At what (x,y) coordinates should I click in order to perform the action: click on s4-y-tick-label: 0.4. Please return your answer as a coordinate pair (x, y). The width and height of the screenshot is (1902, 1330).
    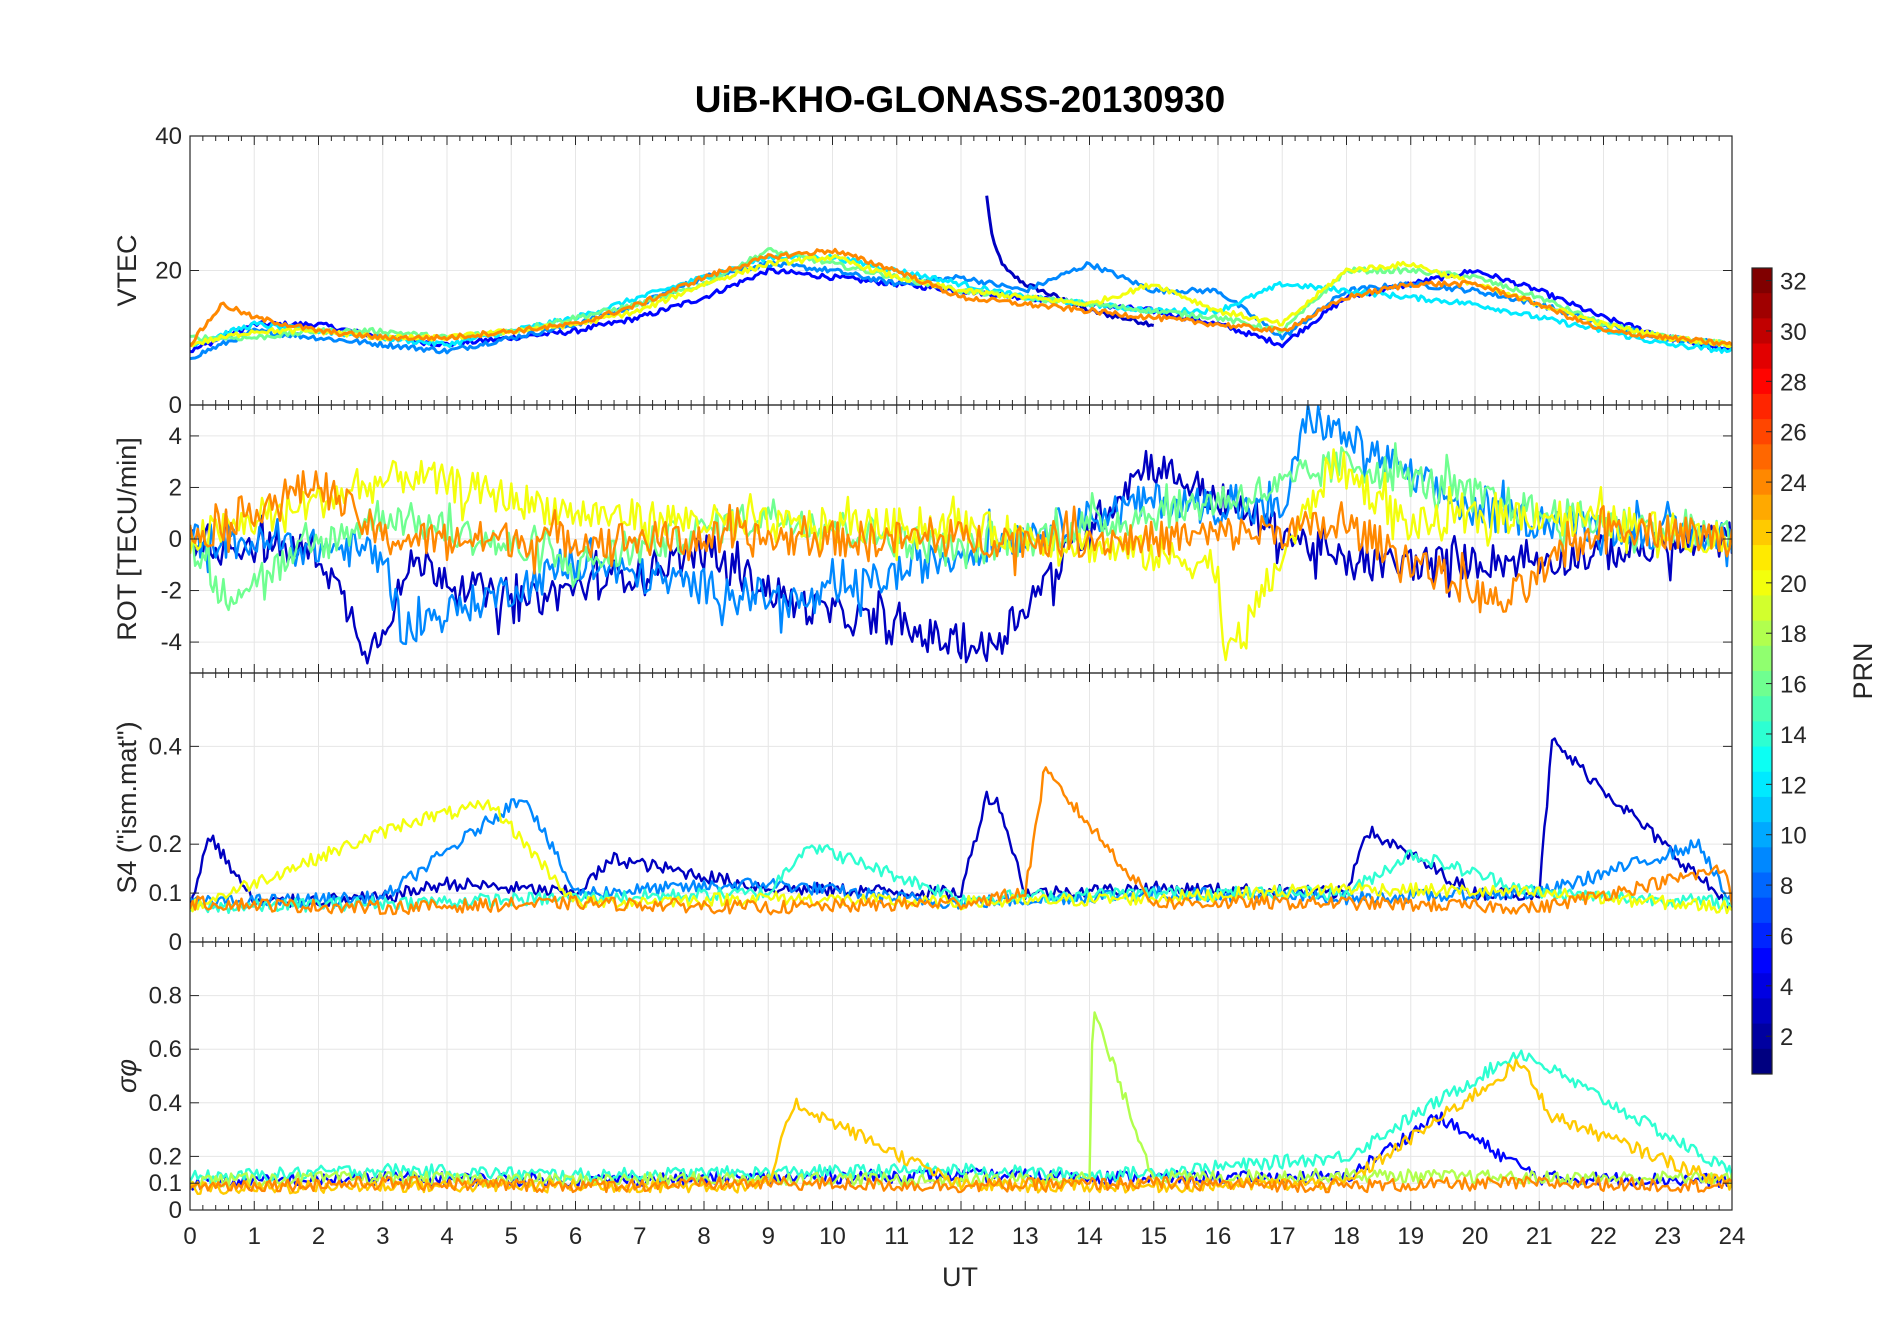
    Looking at the image, I should click on (165, 746).